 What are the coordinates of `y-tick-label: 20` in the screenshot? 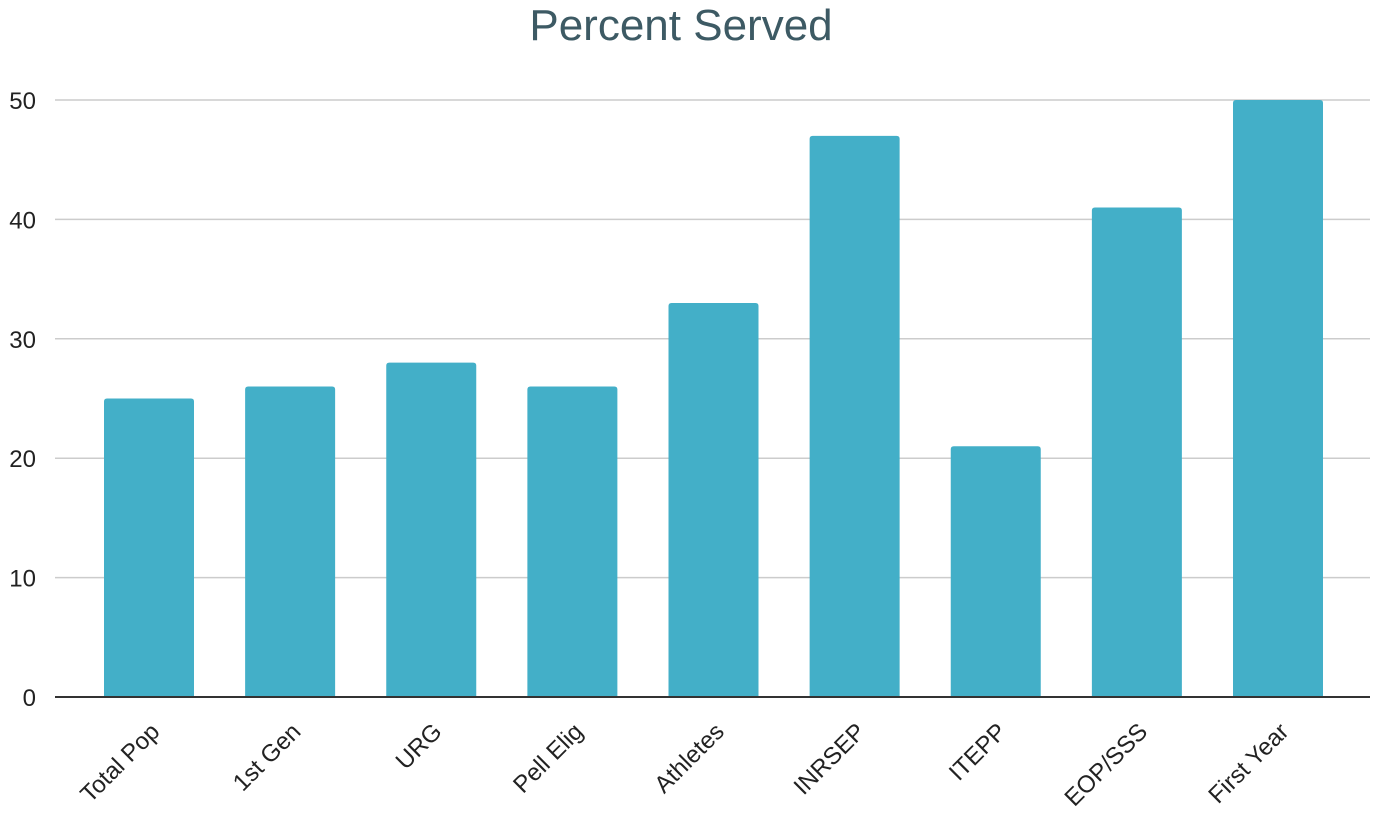 It's located at (22, 459).